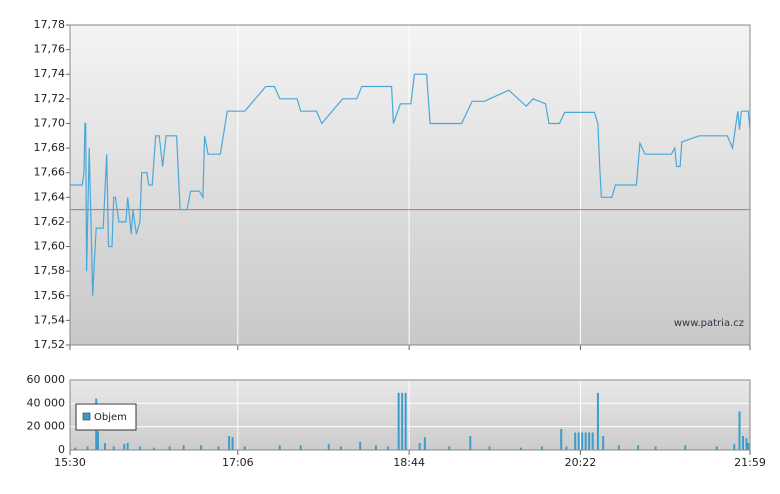  Describe the element at coordinates (50, 246) in the screenshot. I see `y-tick-label: 17,60` at that location.